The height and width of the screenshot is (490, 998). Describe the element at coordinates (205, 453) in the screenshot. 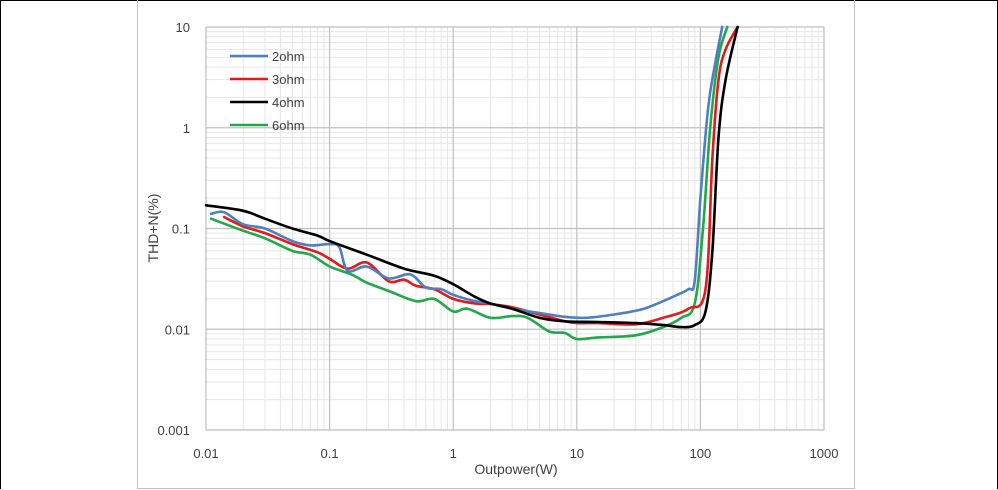

I see `x-tick-label: 0.01` at that location.